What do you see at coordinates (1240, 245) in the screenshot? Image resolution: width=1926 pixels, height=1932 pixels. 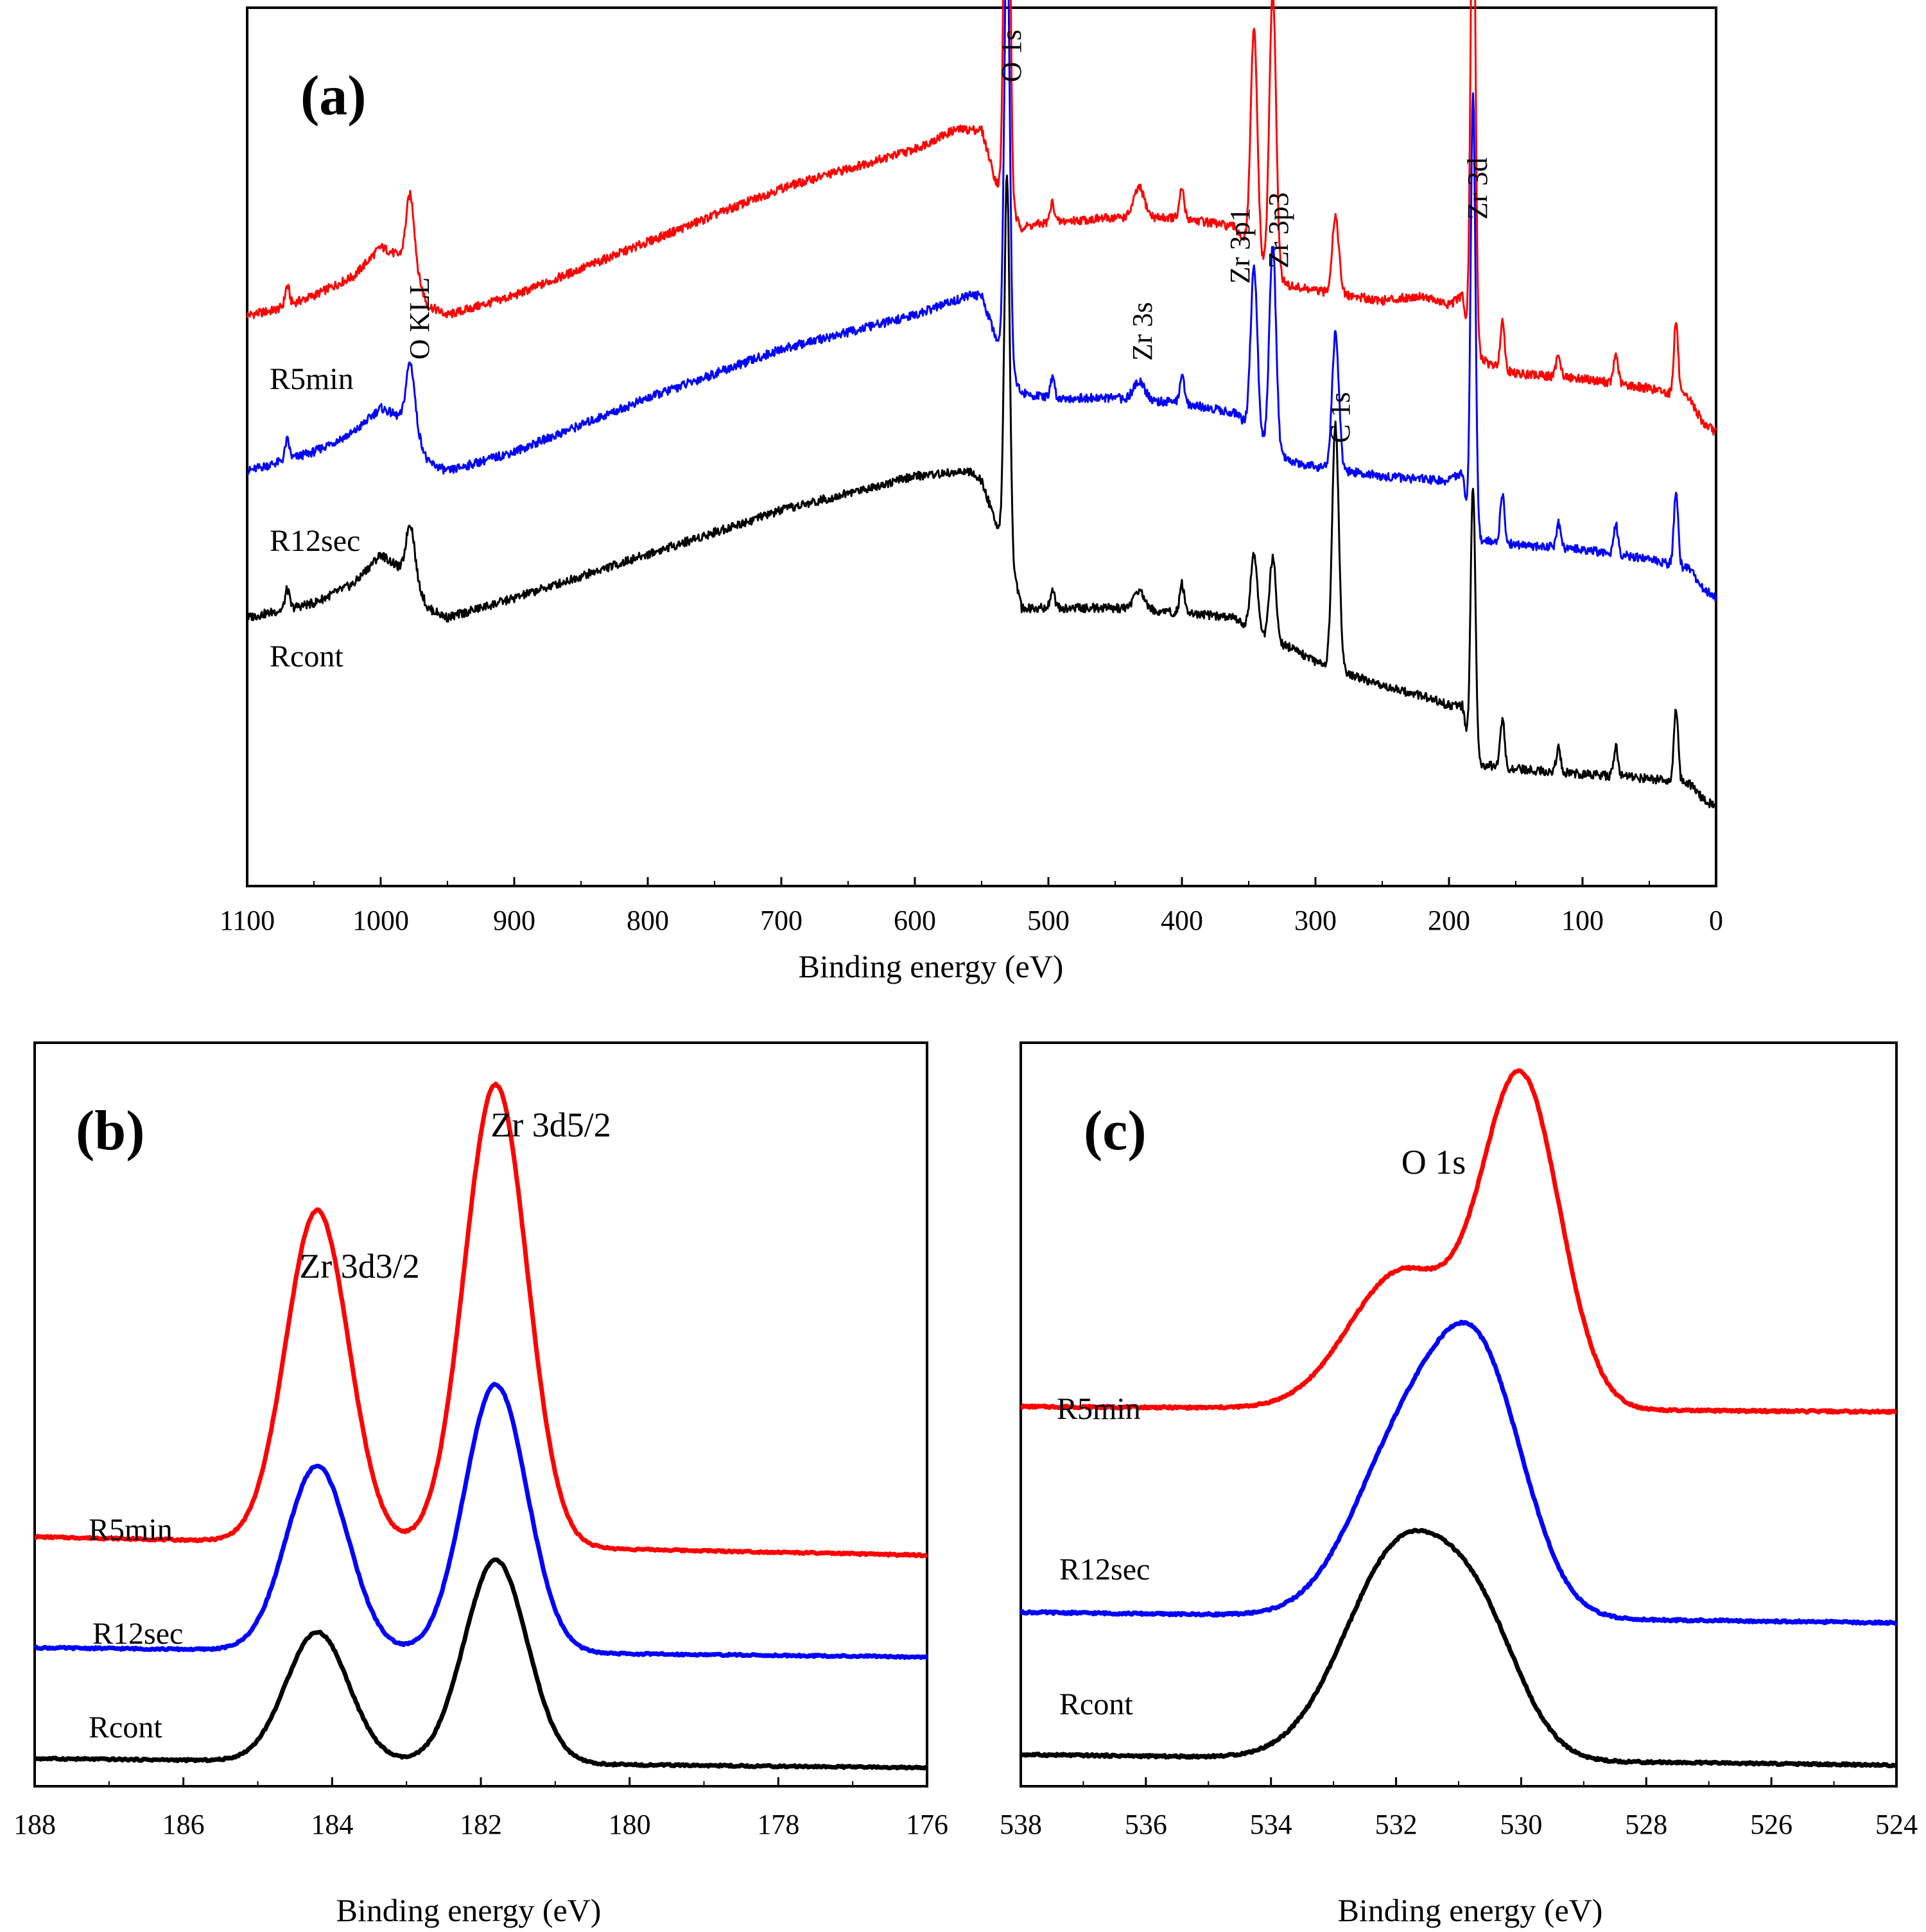 I see `panel-a-peak-label-zr-3p1: Zr 3p1` at bounding box center [1240, 245].